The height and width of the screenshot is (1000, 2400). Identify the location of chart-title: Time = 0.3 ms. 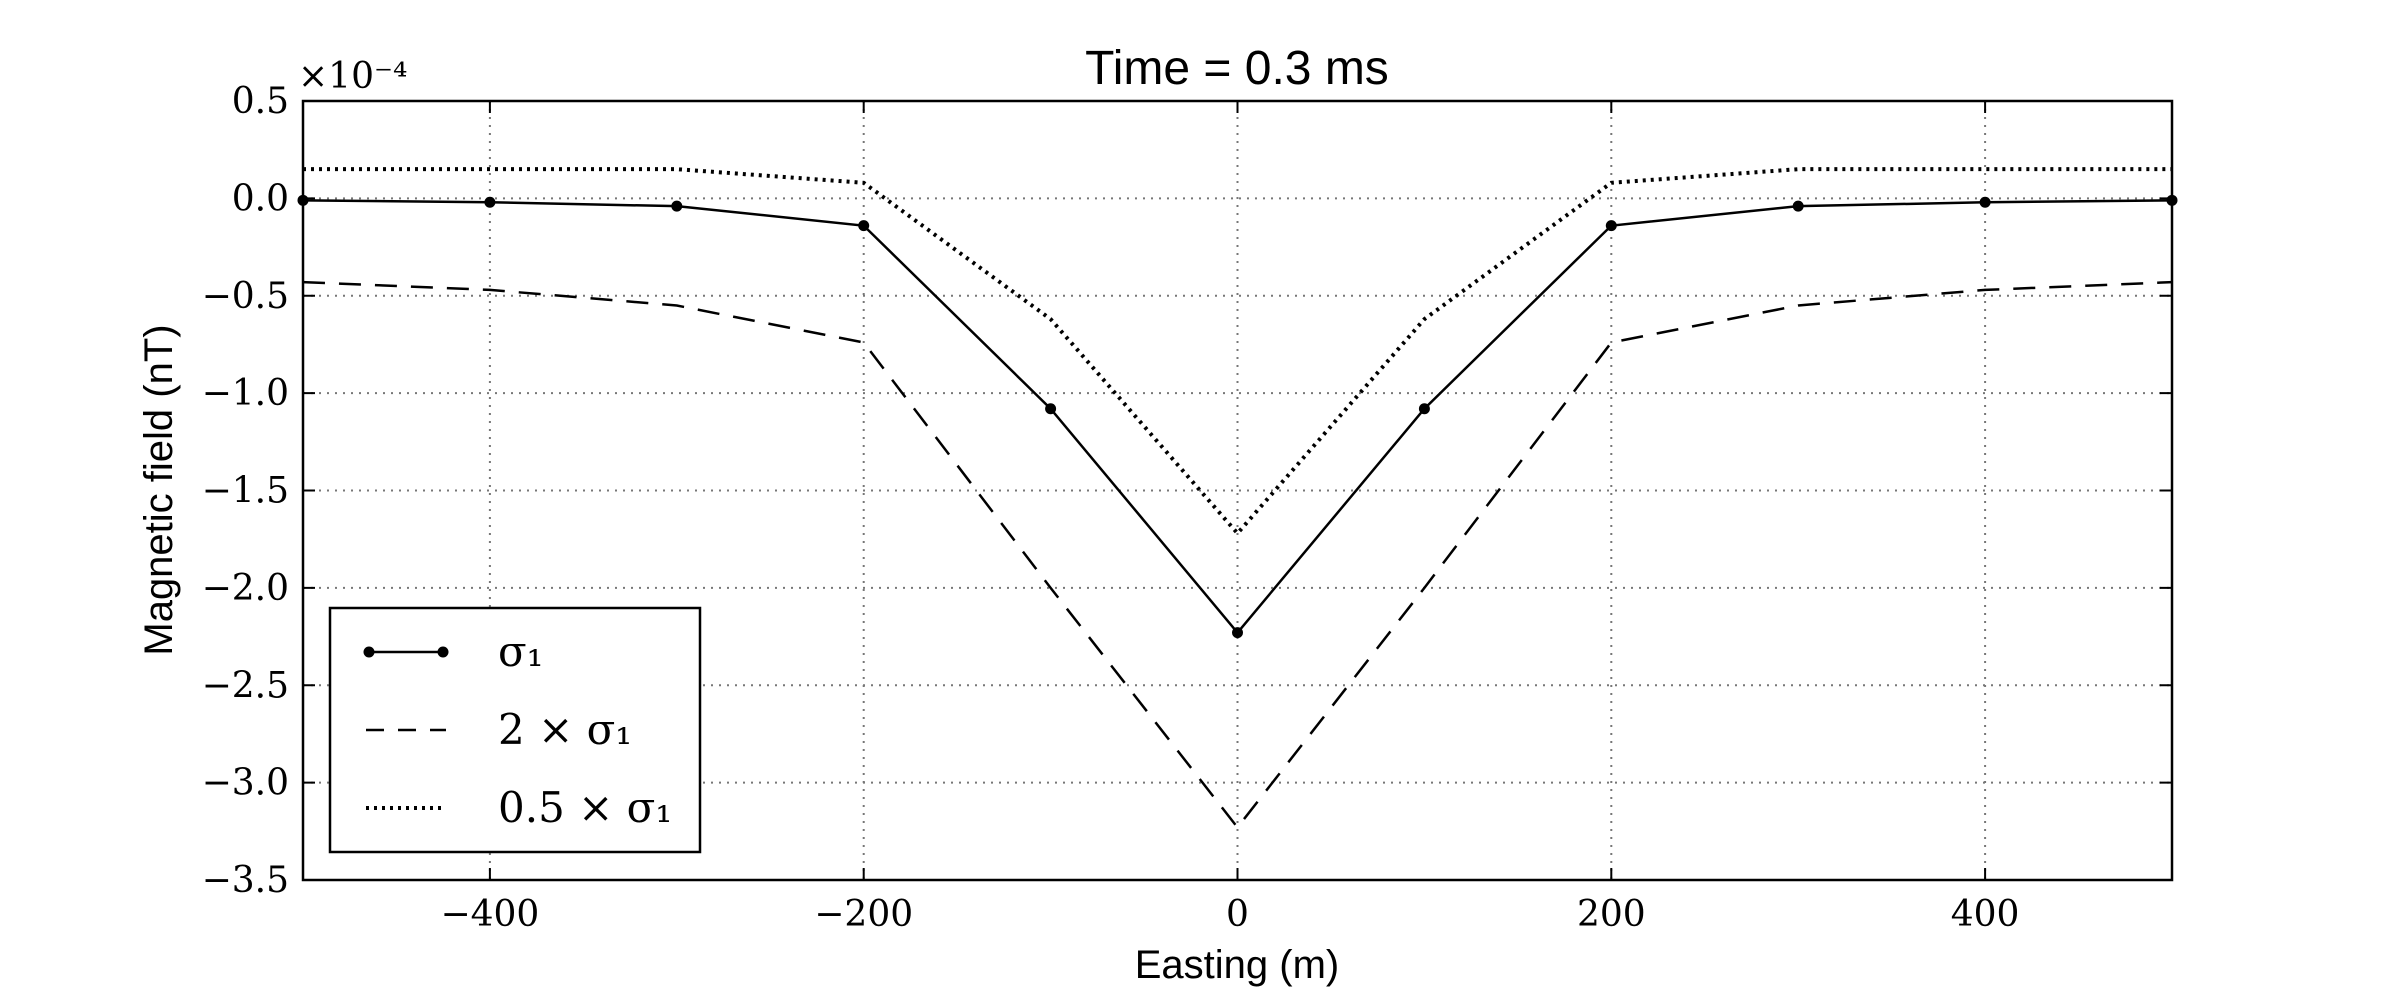
(1237, 68).